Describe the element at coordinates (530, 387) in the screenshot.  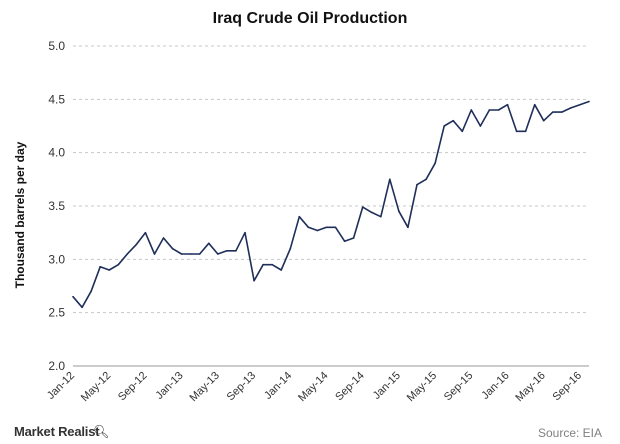
I see `x-tick-label: May-16` at that location.